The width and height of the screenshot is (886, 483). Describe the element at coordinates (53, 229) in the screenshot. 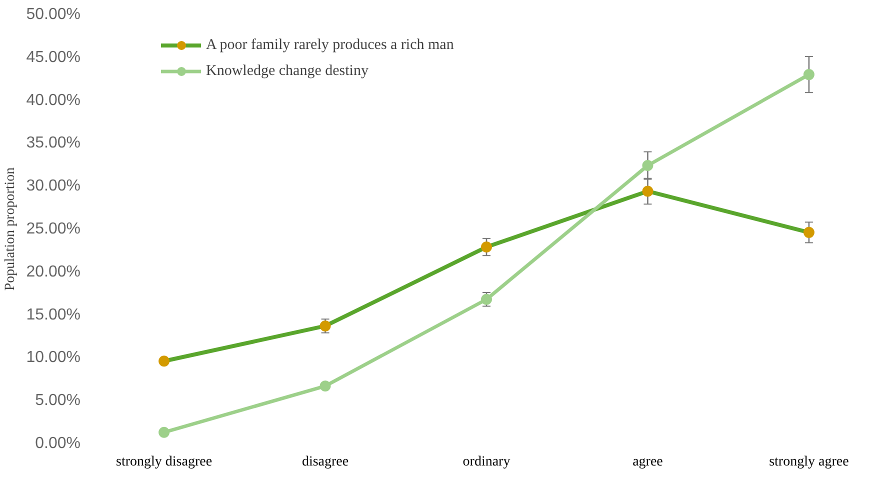

I see `y-tick-label: 25.00%` at that location.